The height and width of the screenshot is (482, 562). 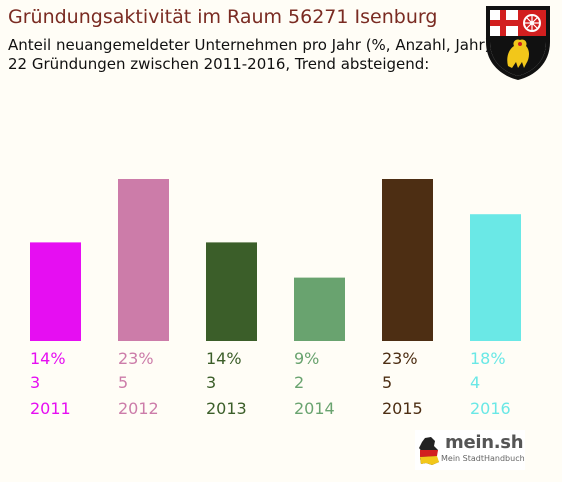 I want to click on count-label-2014: 2, so click(x=299, y=382).